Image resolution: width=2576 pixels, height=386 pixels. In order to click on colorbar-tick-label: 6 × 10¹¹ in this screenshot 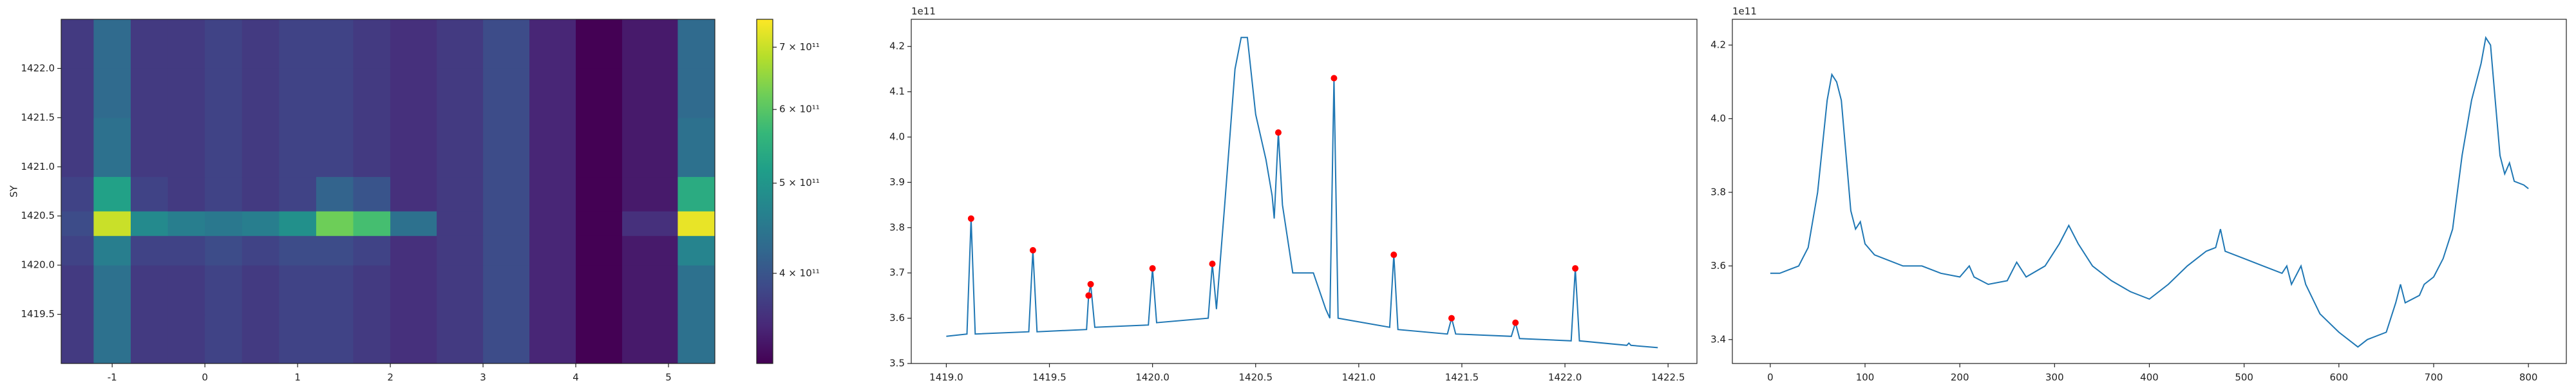, I will do `click(799, 109)`.